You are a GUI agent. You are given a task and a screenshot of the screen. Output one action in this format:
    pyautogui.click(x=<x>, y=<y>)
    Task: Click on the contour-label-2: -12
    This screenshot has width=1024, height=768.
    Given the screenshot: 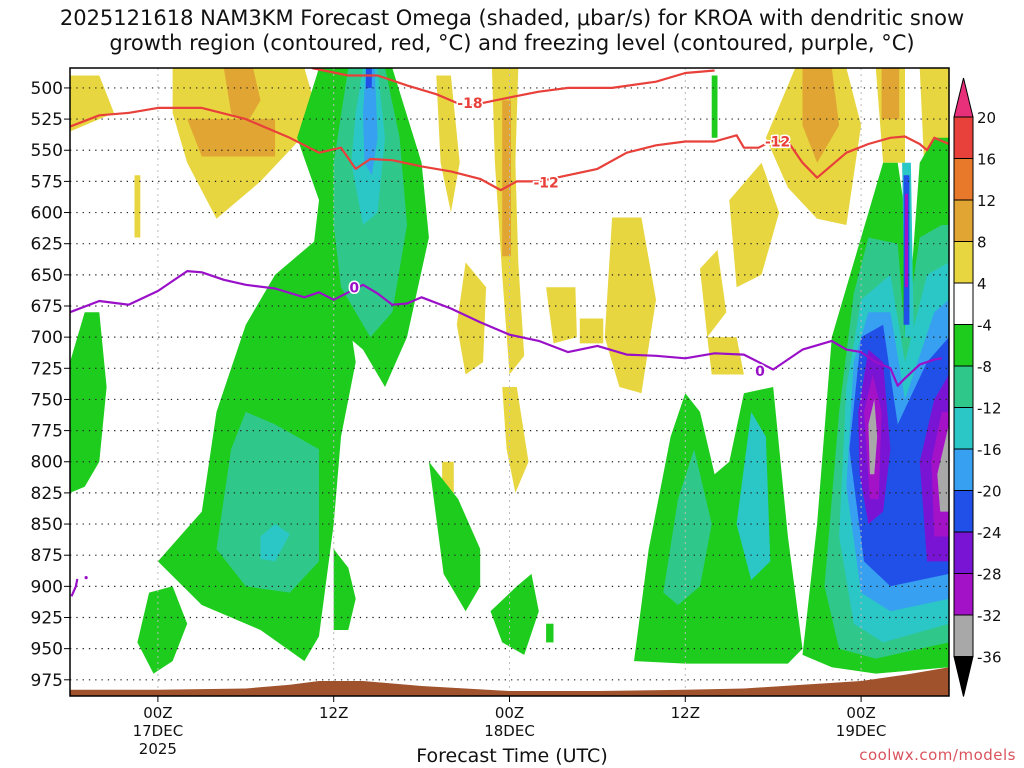 What is the action you would take?
    pyautogui.click(x=777, y=143)
    